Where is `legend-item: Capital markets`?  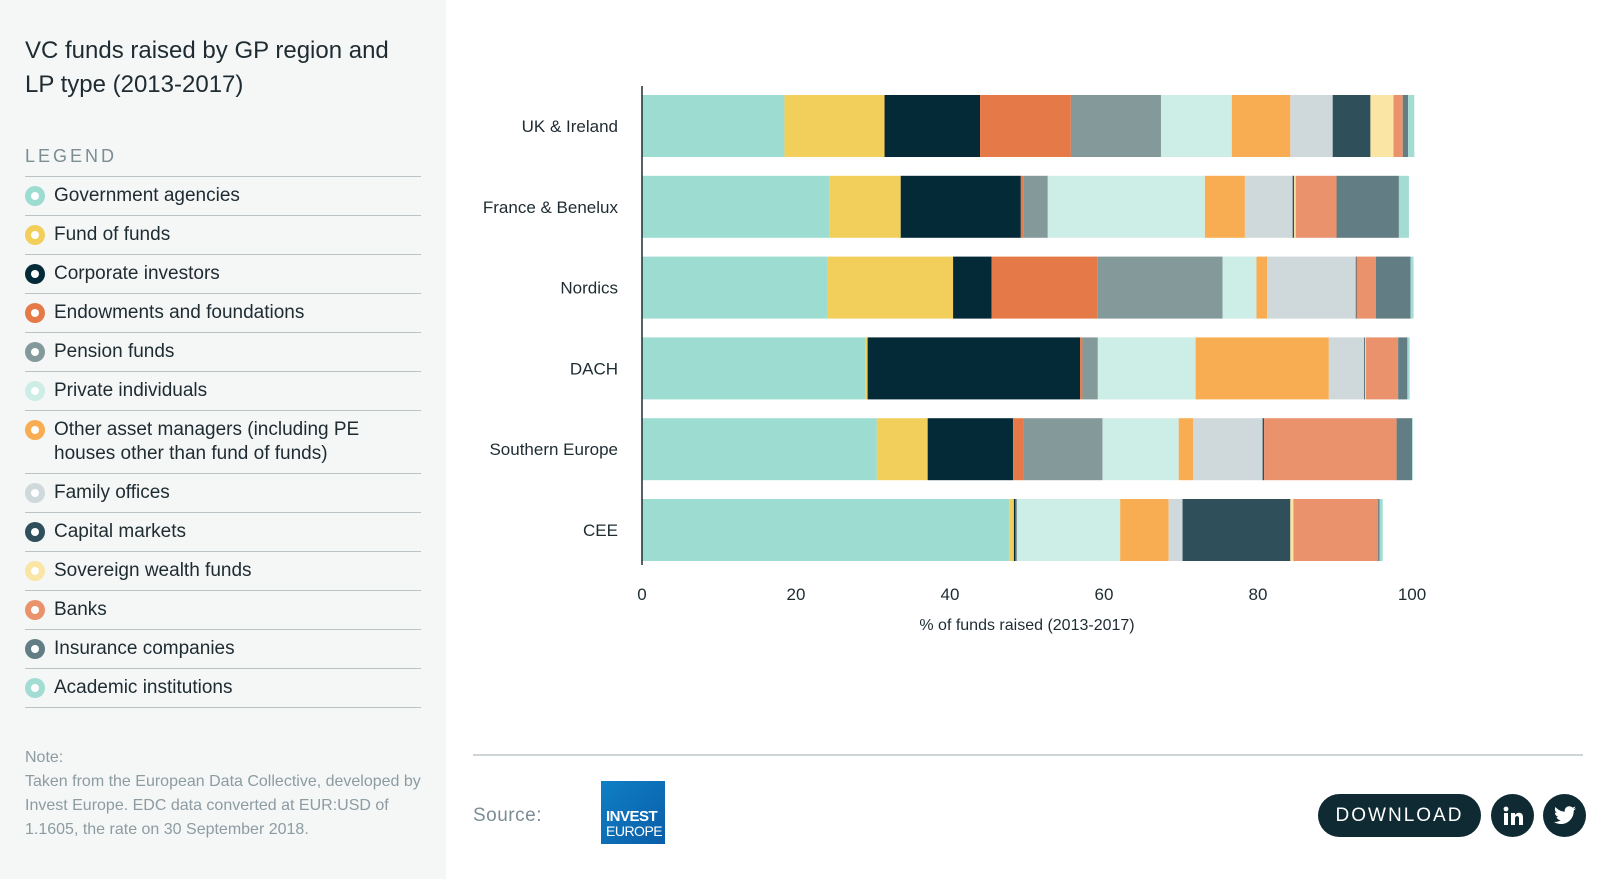 legend-item: Capital markets is located at coordinates (223, 532).